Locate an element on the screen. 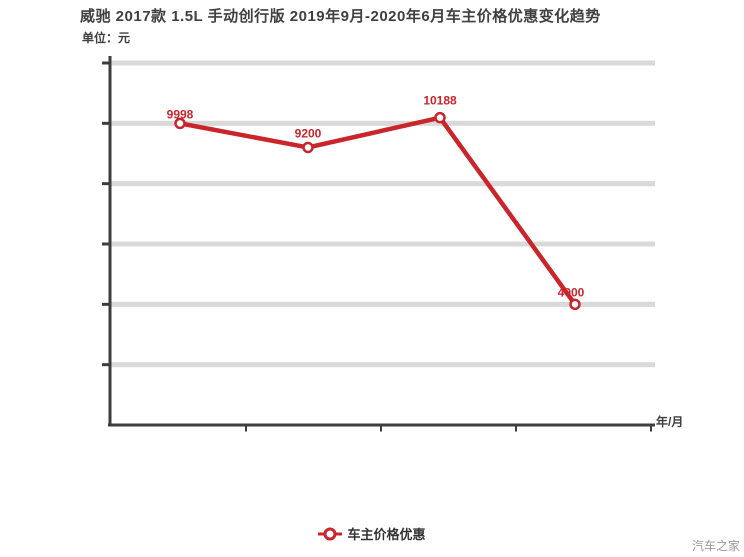  svg-text: 4000 is located at coordinates (571, 292).